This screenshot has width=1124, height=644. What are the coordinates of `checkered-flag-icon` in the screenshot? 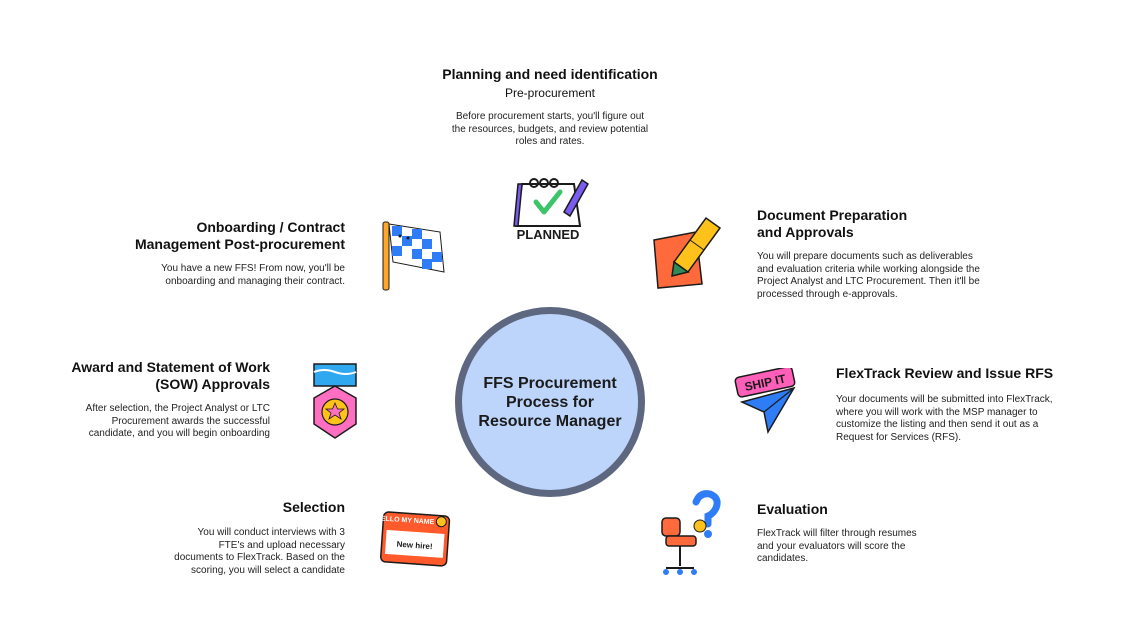 It's located at (414, 253).